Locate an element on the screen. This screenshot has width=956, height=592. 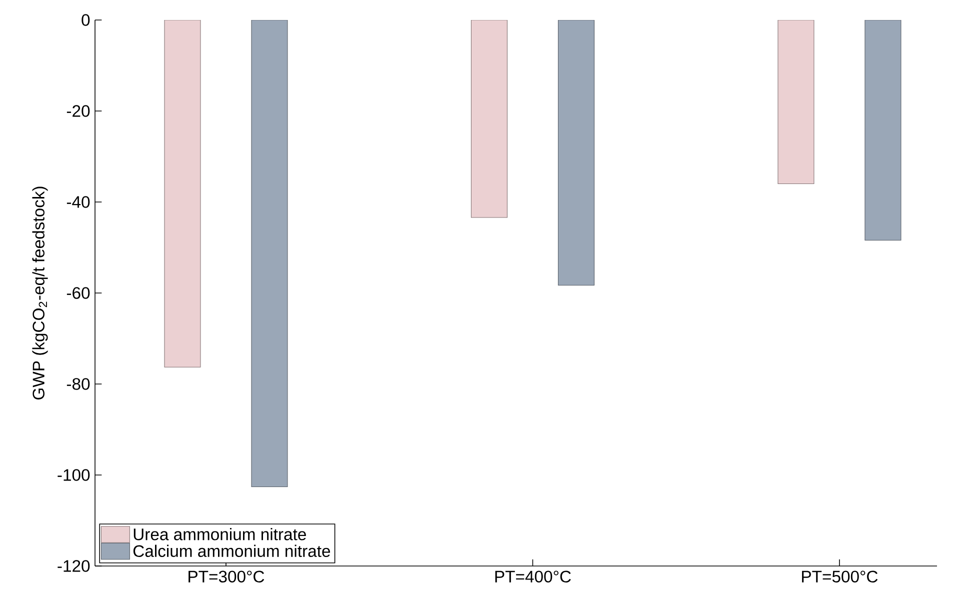
y-axis-title: GWP (kgCO$_{2}$-eq/t feedstock) is located at coordinates (40, 293).